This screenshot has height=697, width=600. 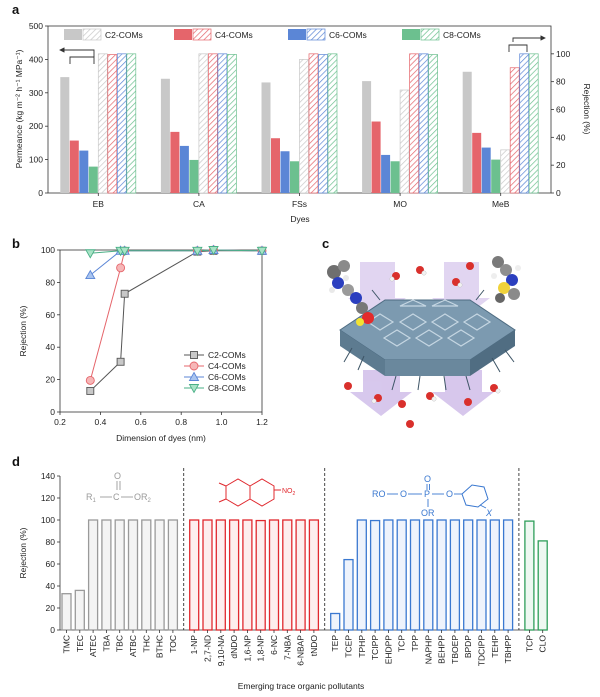 I want to click on panel-label-c: c, so click(x=325, y=243).